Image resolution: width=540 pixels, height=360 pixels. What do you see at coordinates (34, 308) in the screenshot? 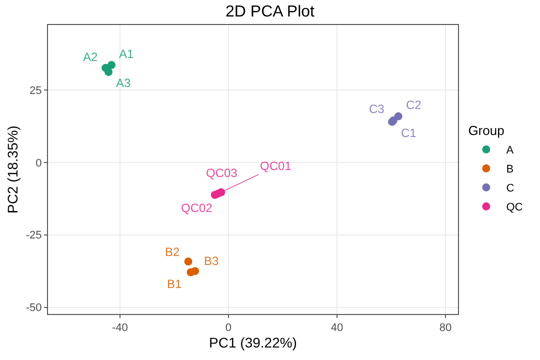
I see `y-tick-label: -50` at bounding box center [34, 308].